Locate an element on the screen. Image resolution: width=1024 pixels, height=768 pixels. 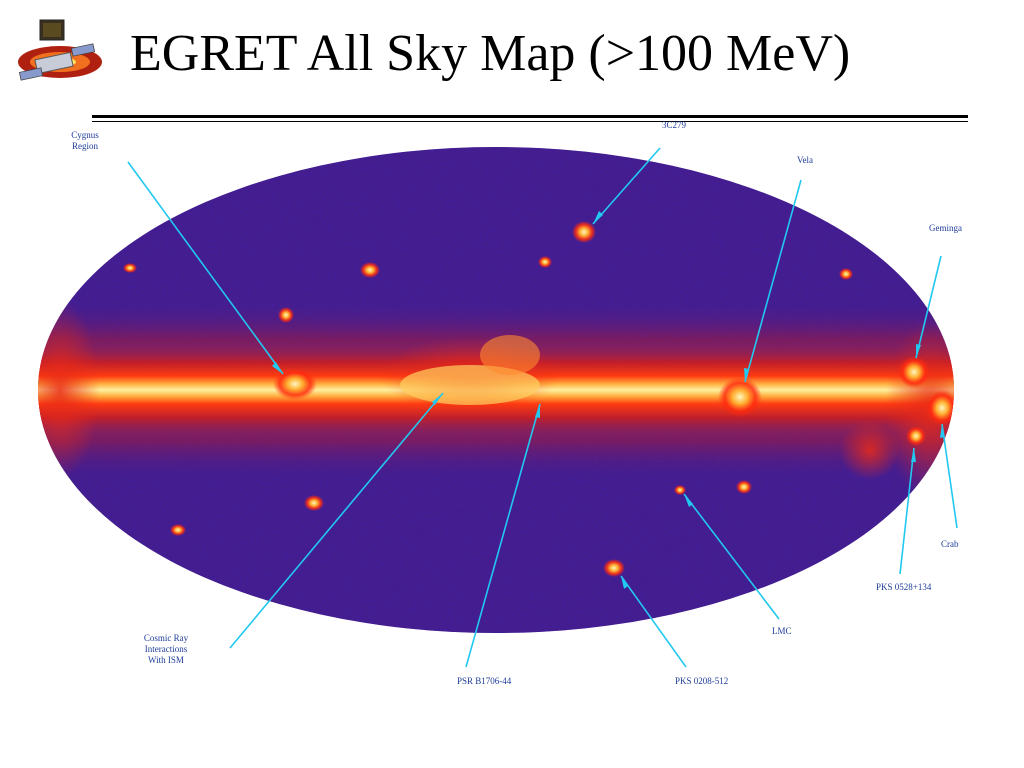
pointer-line-cosmic is located at coordinates (336, 520).